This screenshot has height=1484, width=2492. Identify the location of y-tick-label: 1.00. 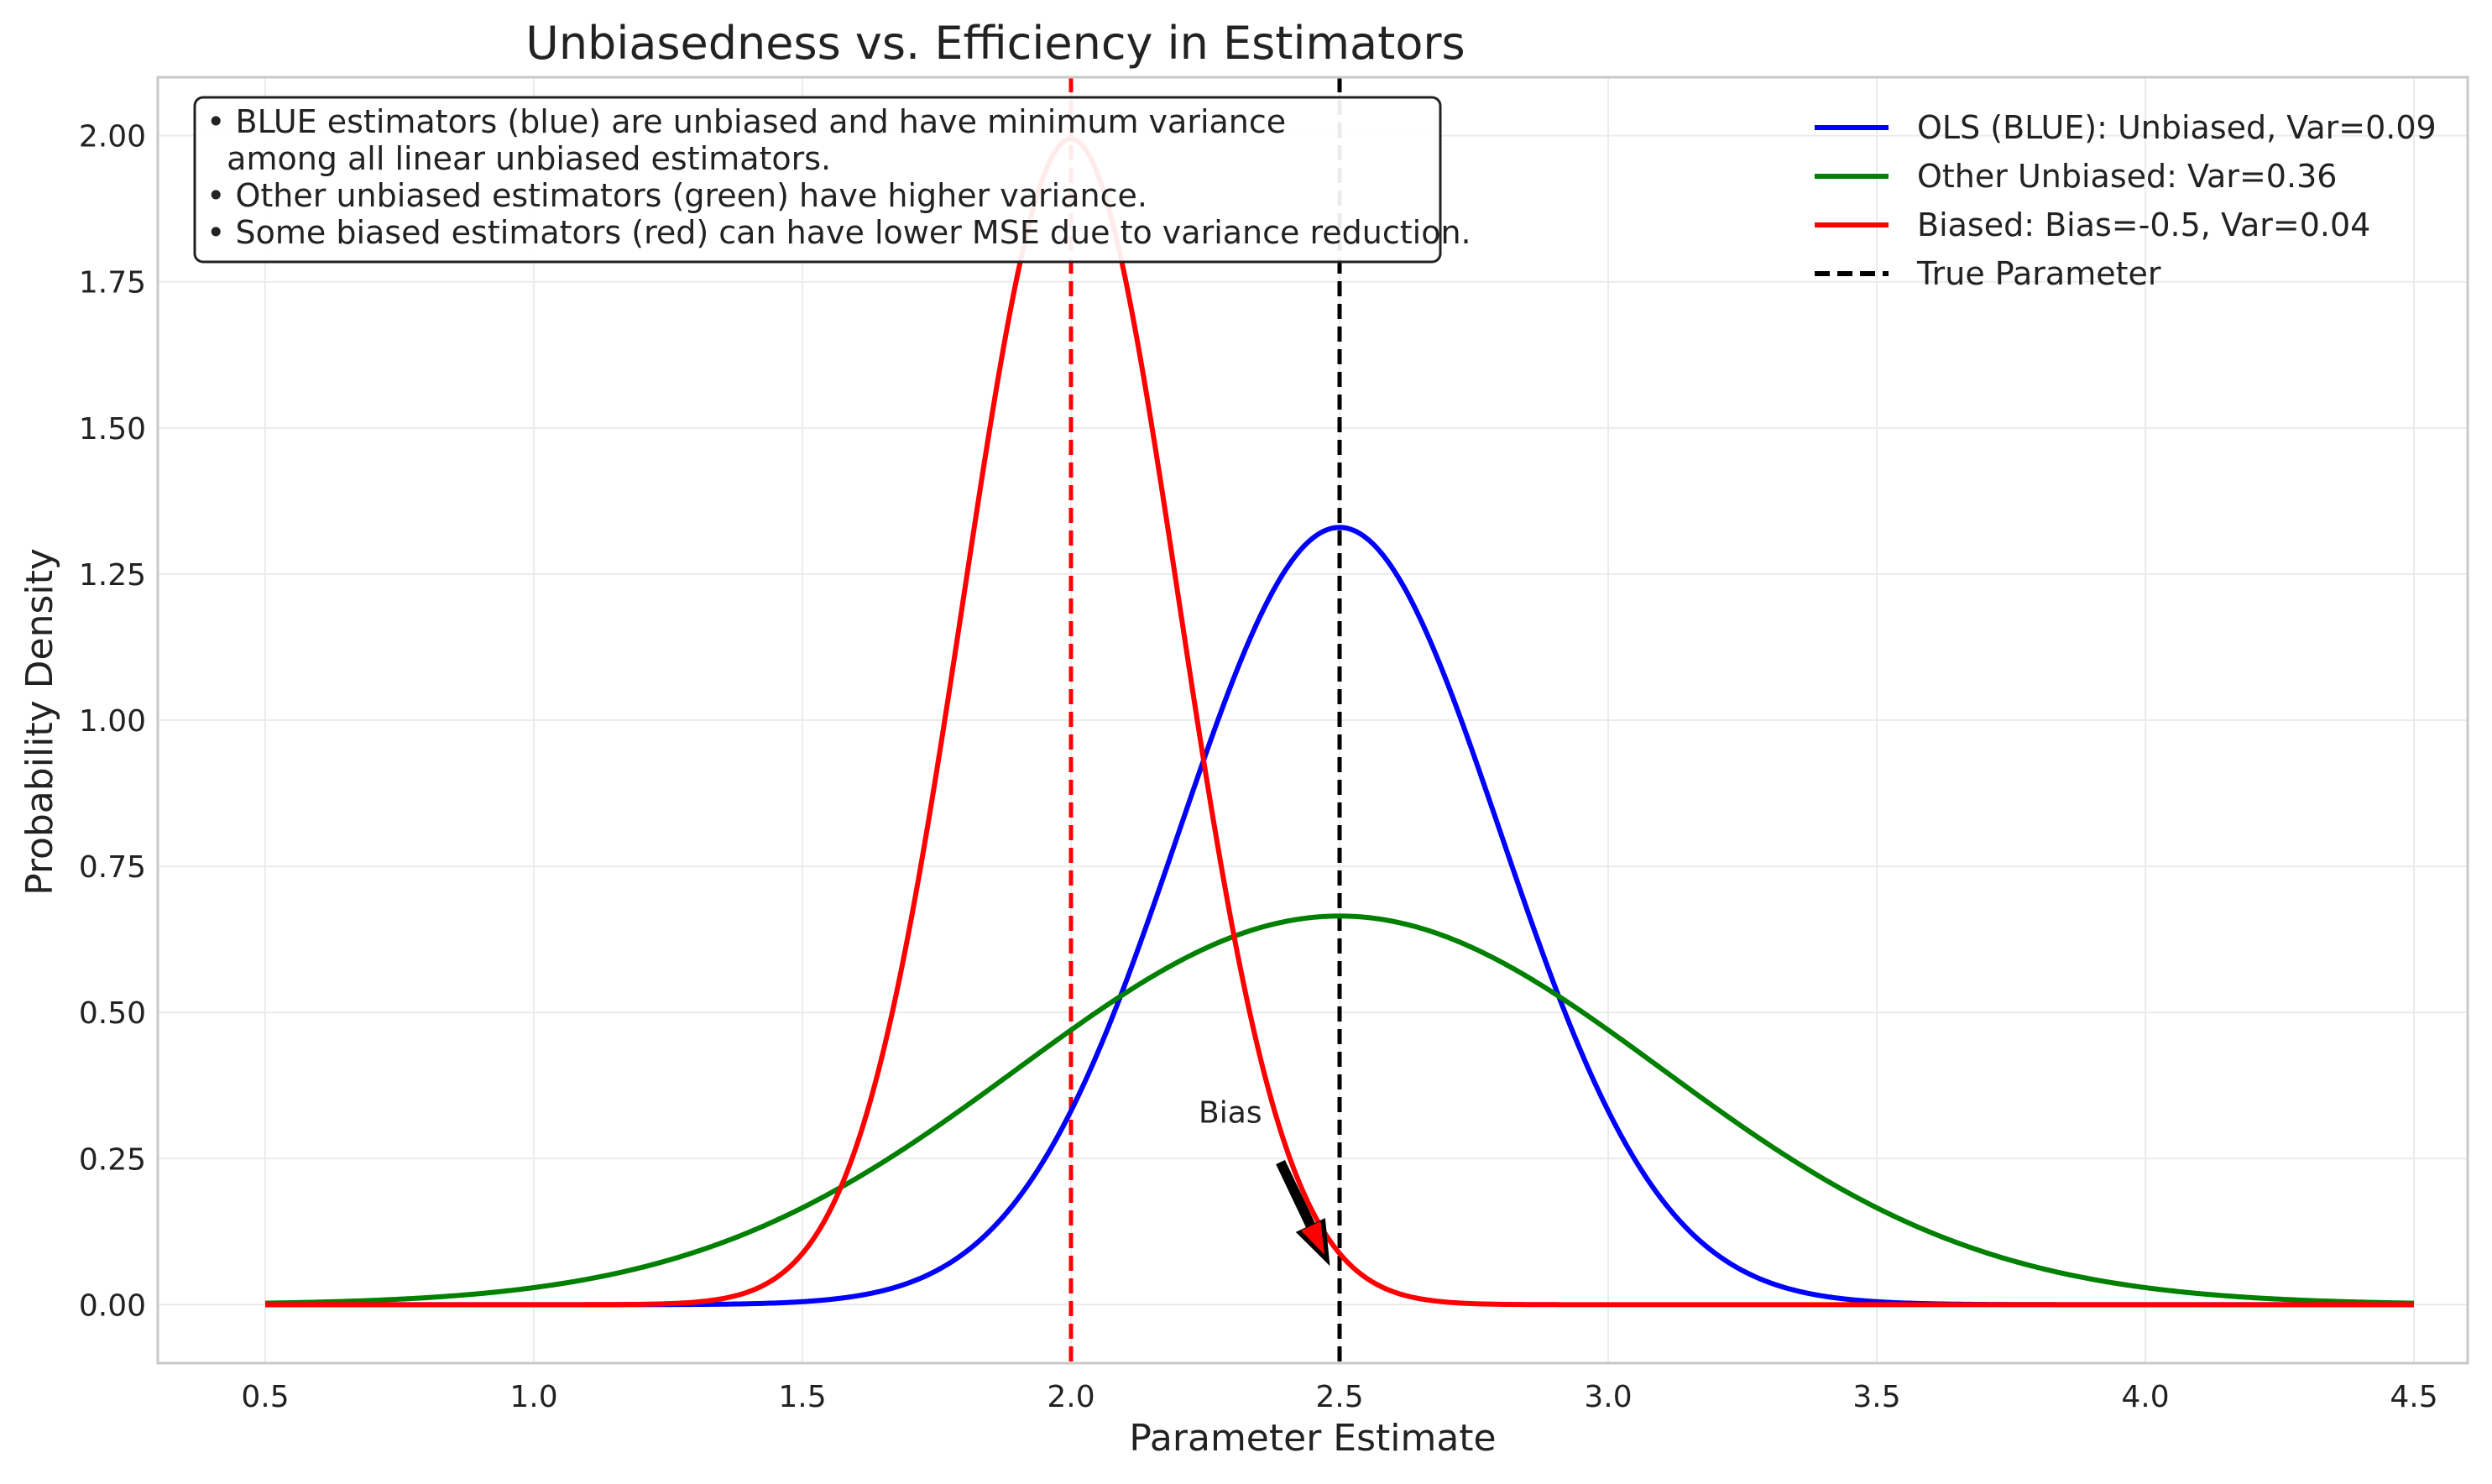
(113, 721).